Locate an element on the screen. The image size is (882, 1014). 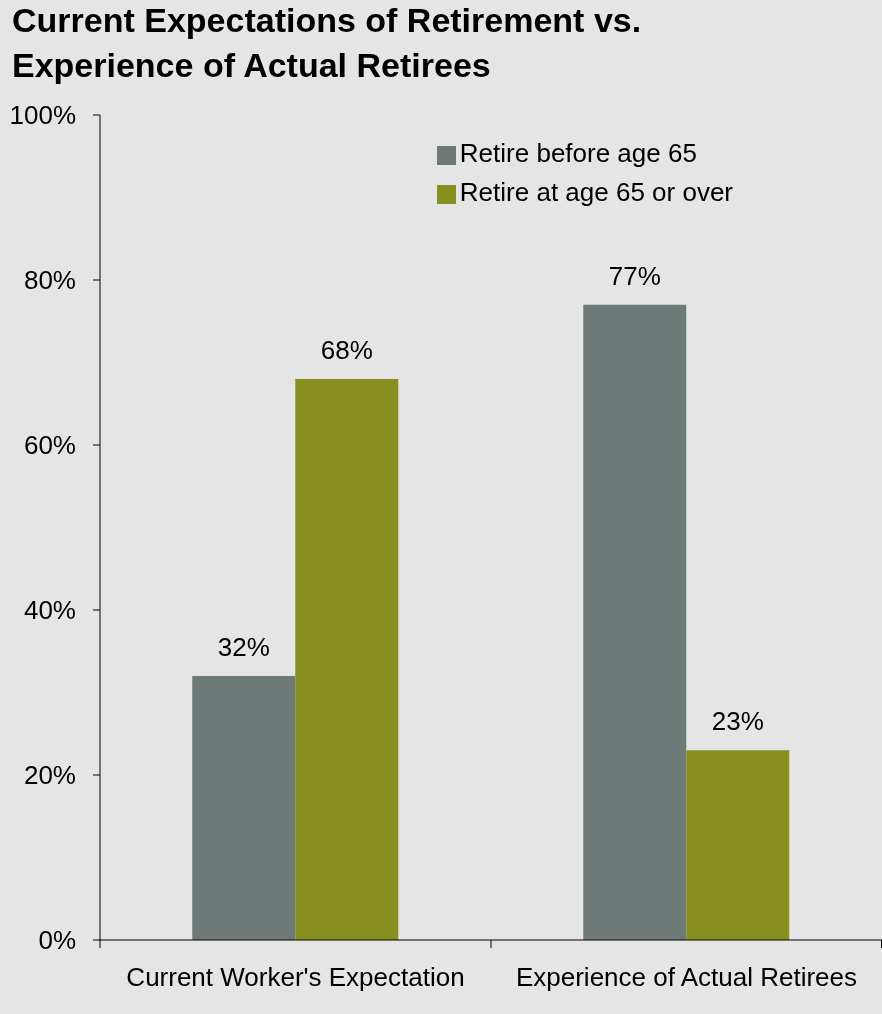
y-tick-label: 20% is located at coordinates (49, 775).